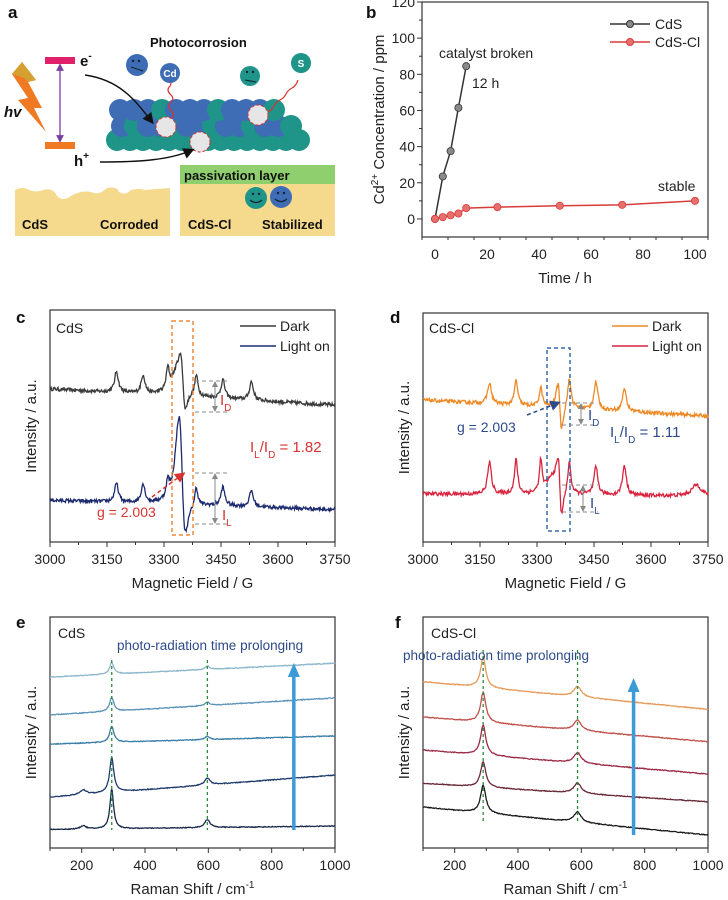 This screenshot has width=728, height=900. What do you see at coordinates (92, 211) in the screenshot?
I see `corroded-cds-block` at bounding box center [92, 211].